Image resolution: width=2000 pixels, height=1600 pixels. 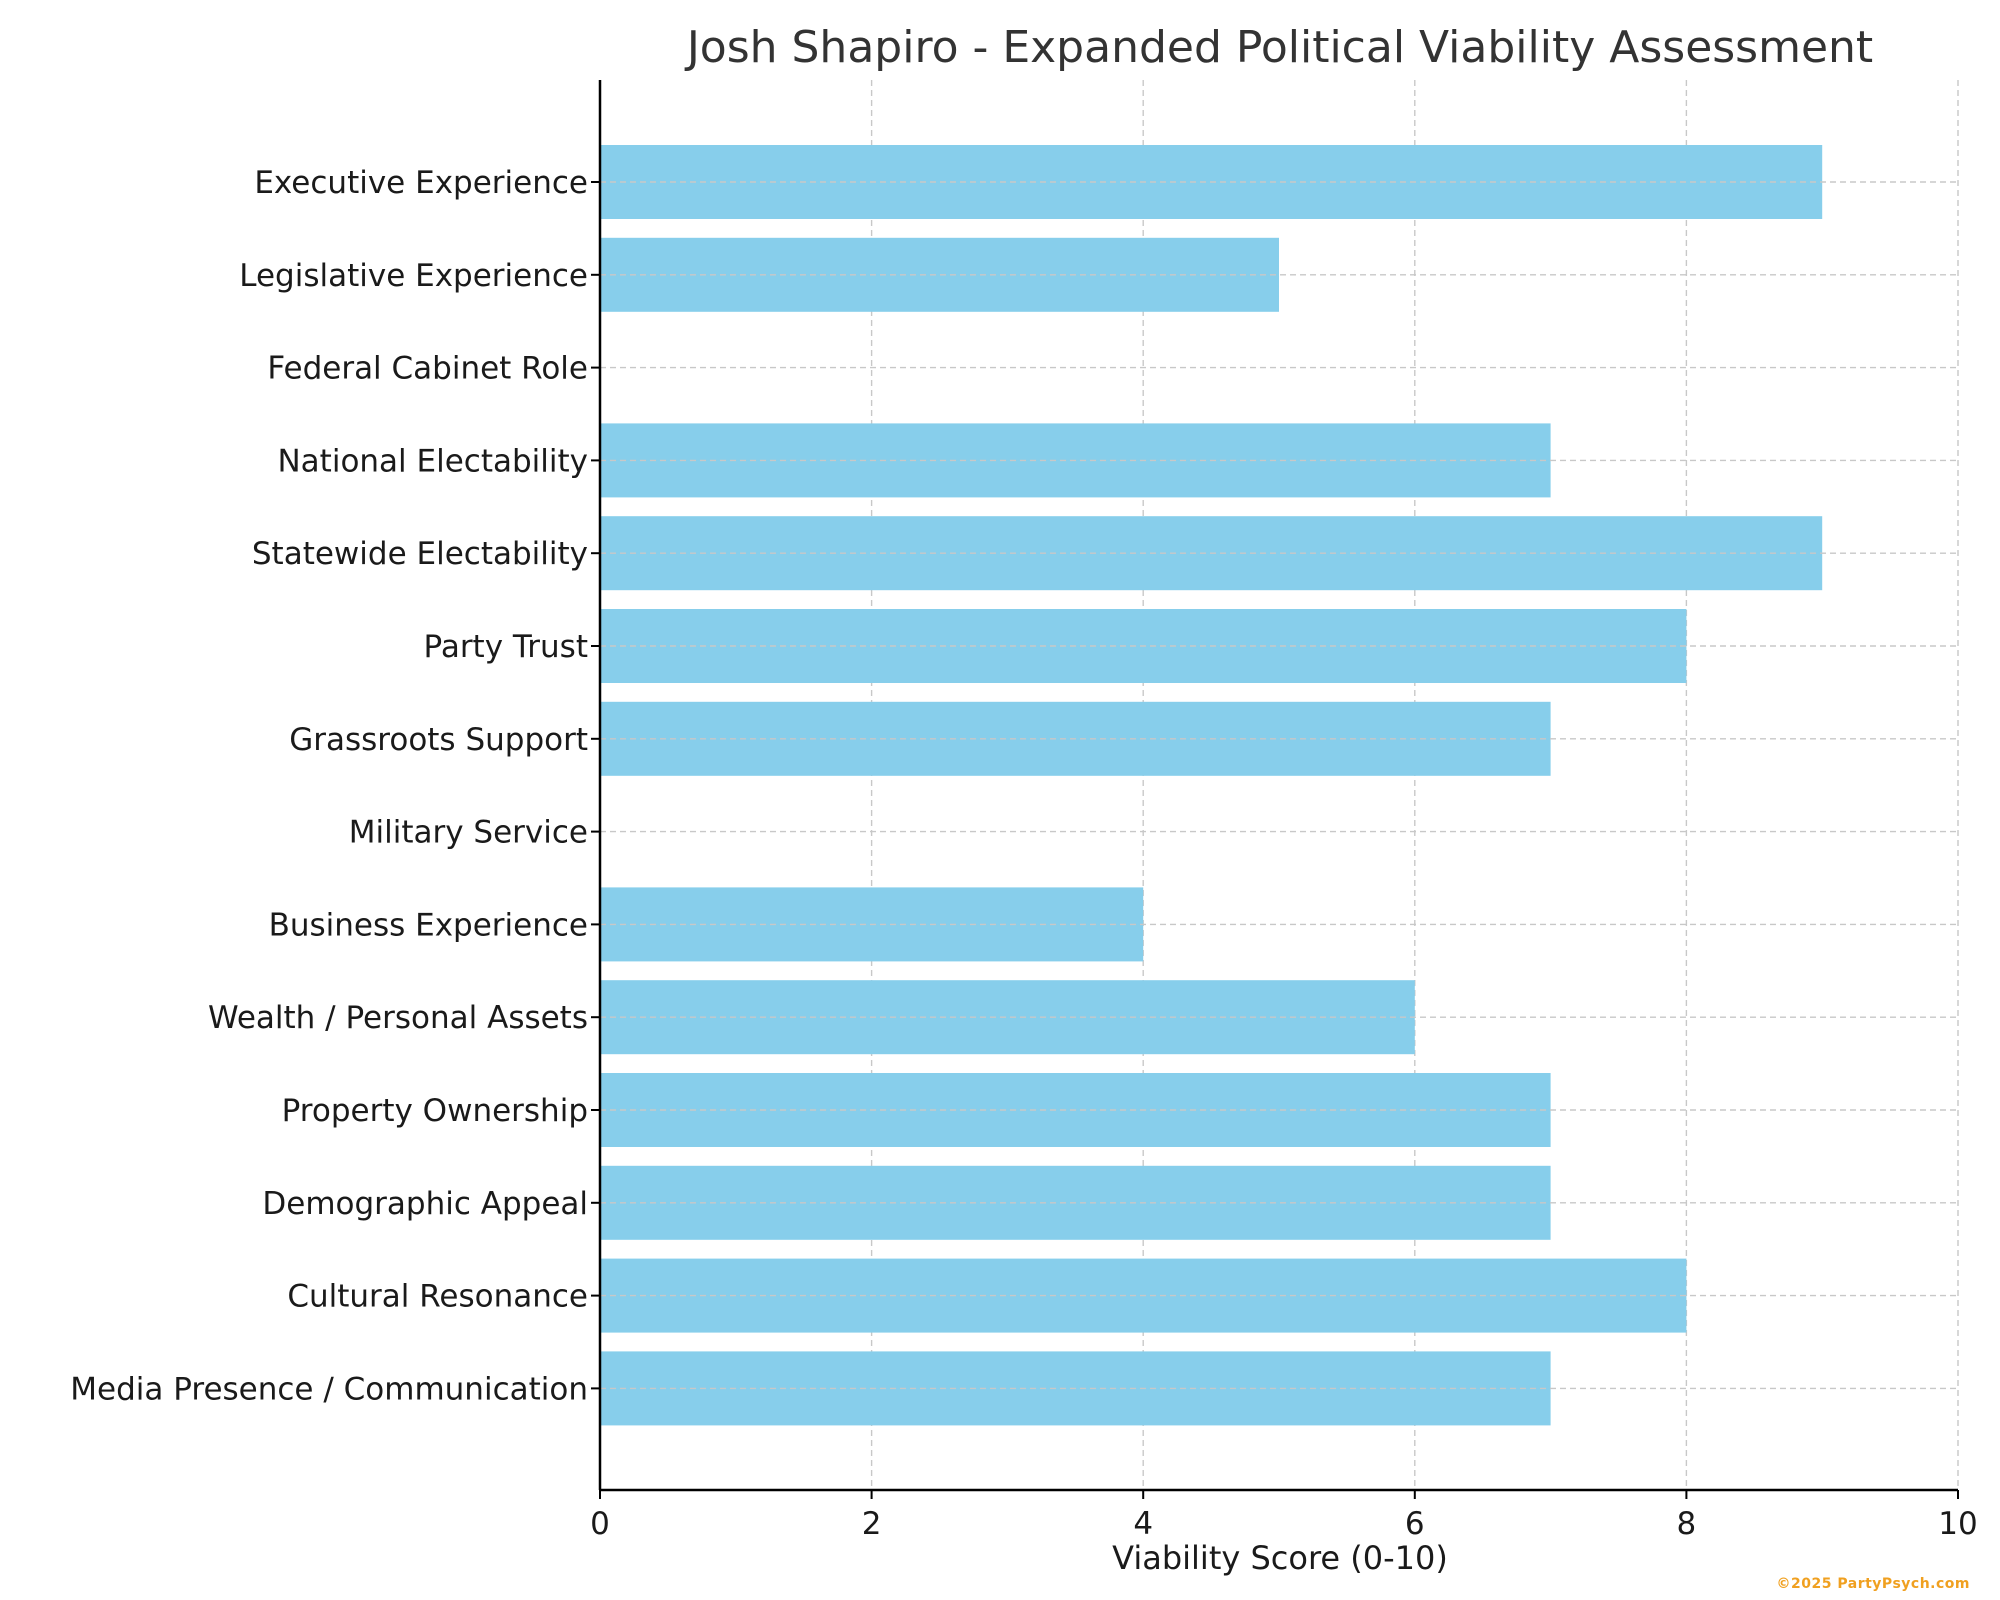 What do you see at coordinates (468, 833) in the screenshot?
I see `category-label-7: Military Service` at bounding box center [468, 833].